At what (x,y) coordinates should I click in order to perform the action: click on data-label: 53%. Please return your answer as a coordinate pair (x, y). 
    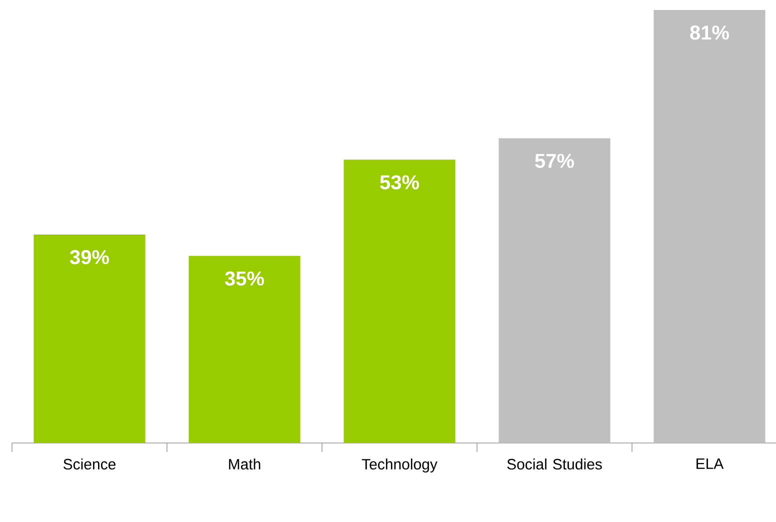
    Looking at the image, I should click on (399, 182).